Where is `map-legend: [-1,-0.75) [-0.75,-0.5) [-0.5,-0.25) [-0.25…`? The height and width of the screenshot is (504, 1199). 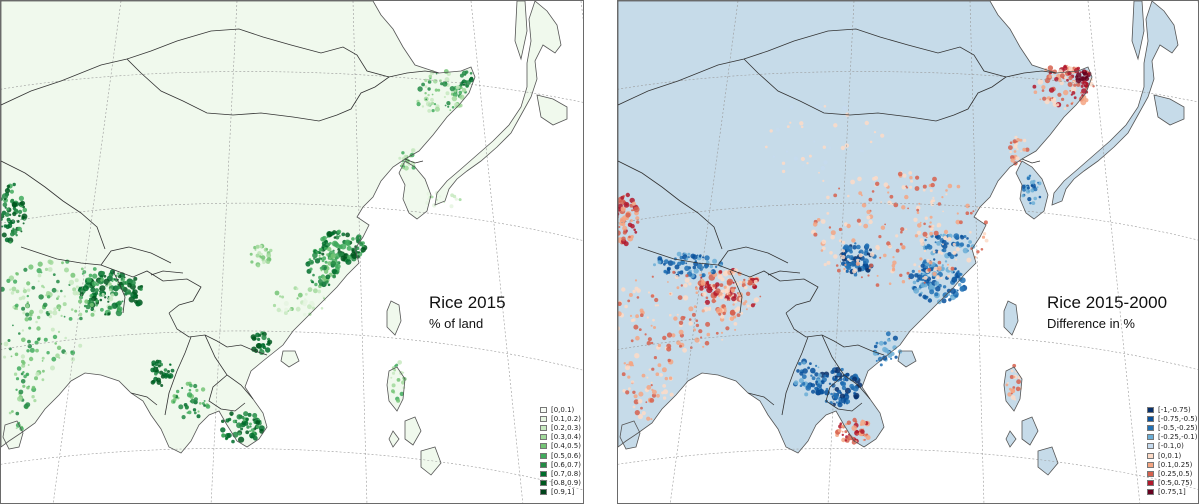
map-legend: [-1,-0.75) [-0.75,-0.5) [-0.5,-0.25) [-0.25… is located at coordinates (1172, 451).